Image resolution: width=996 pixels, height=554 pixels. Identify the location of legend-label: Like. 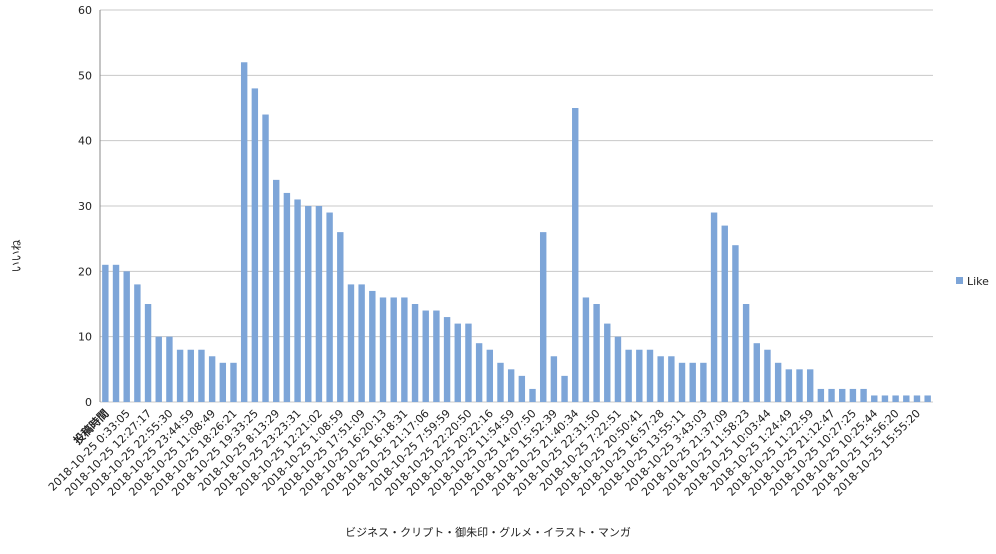
(978, 281).